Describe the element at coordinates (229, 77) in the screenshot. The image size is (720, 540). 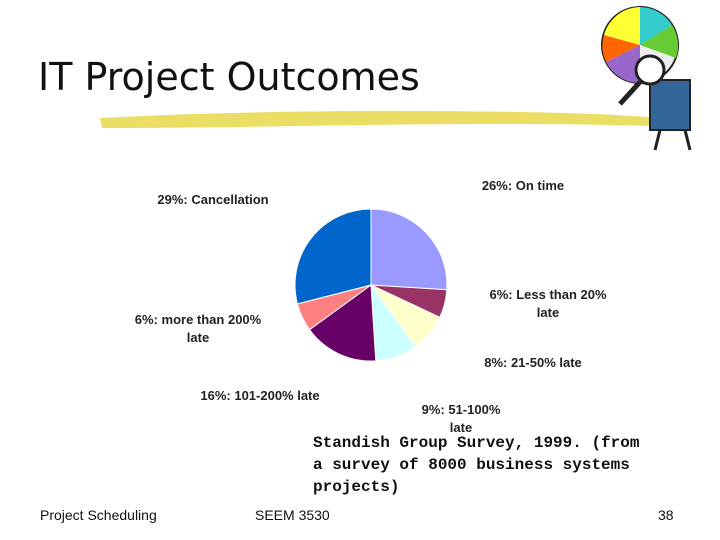
I see `slide-title: IT Project Outcomes` at that location.